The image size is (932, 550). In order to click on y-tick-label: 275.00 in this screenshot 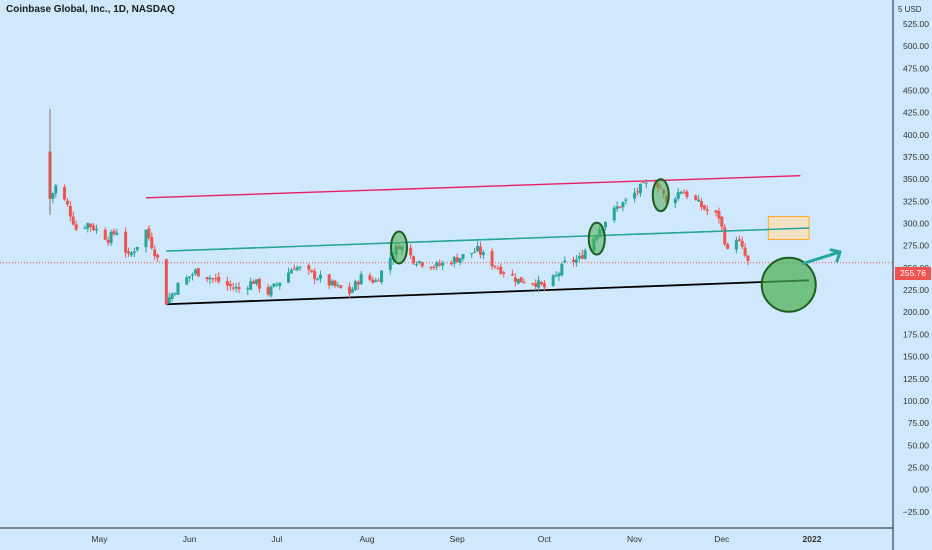, I will do `click(916, 246)`.